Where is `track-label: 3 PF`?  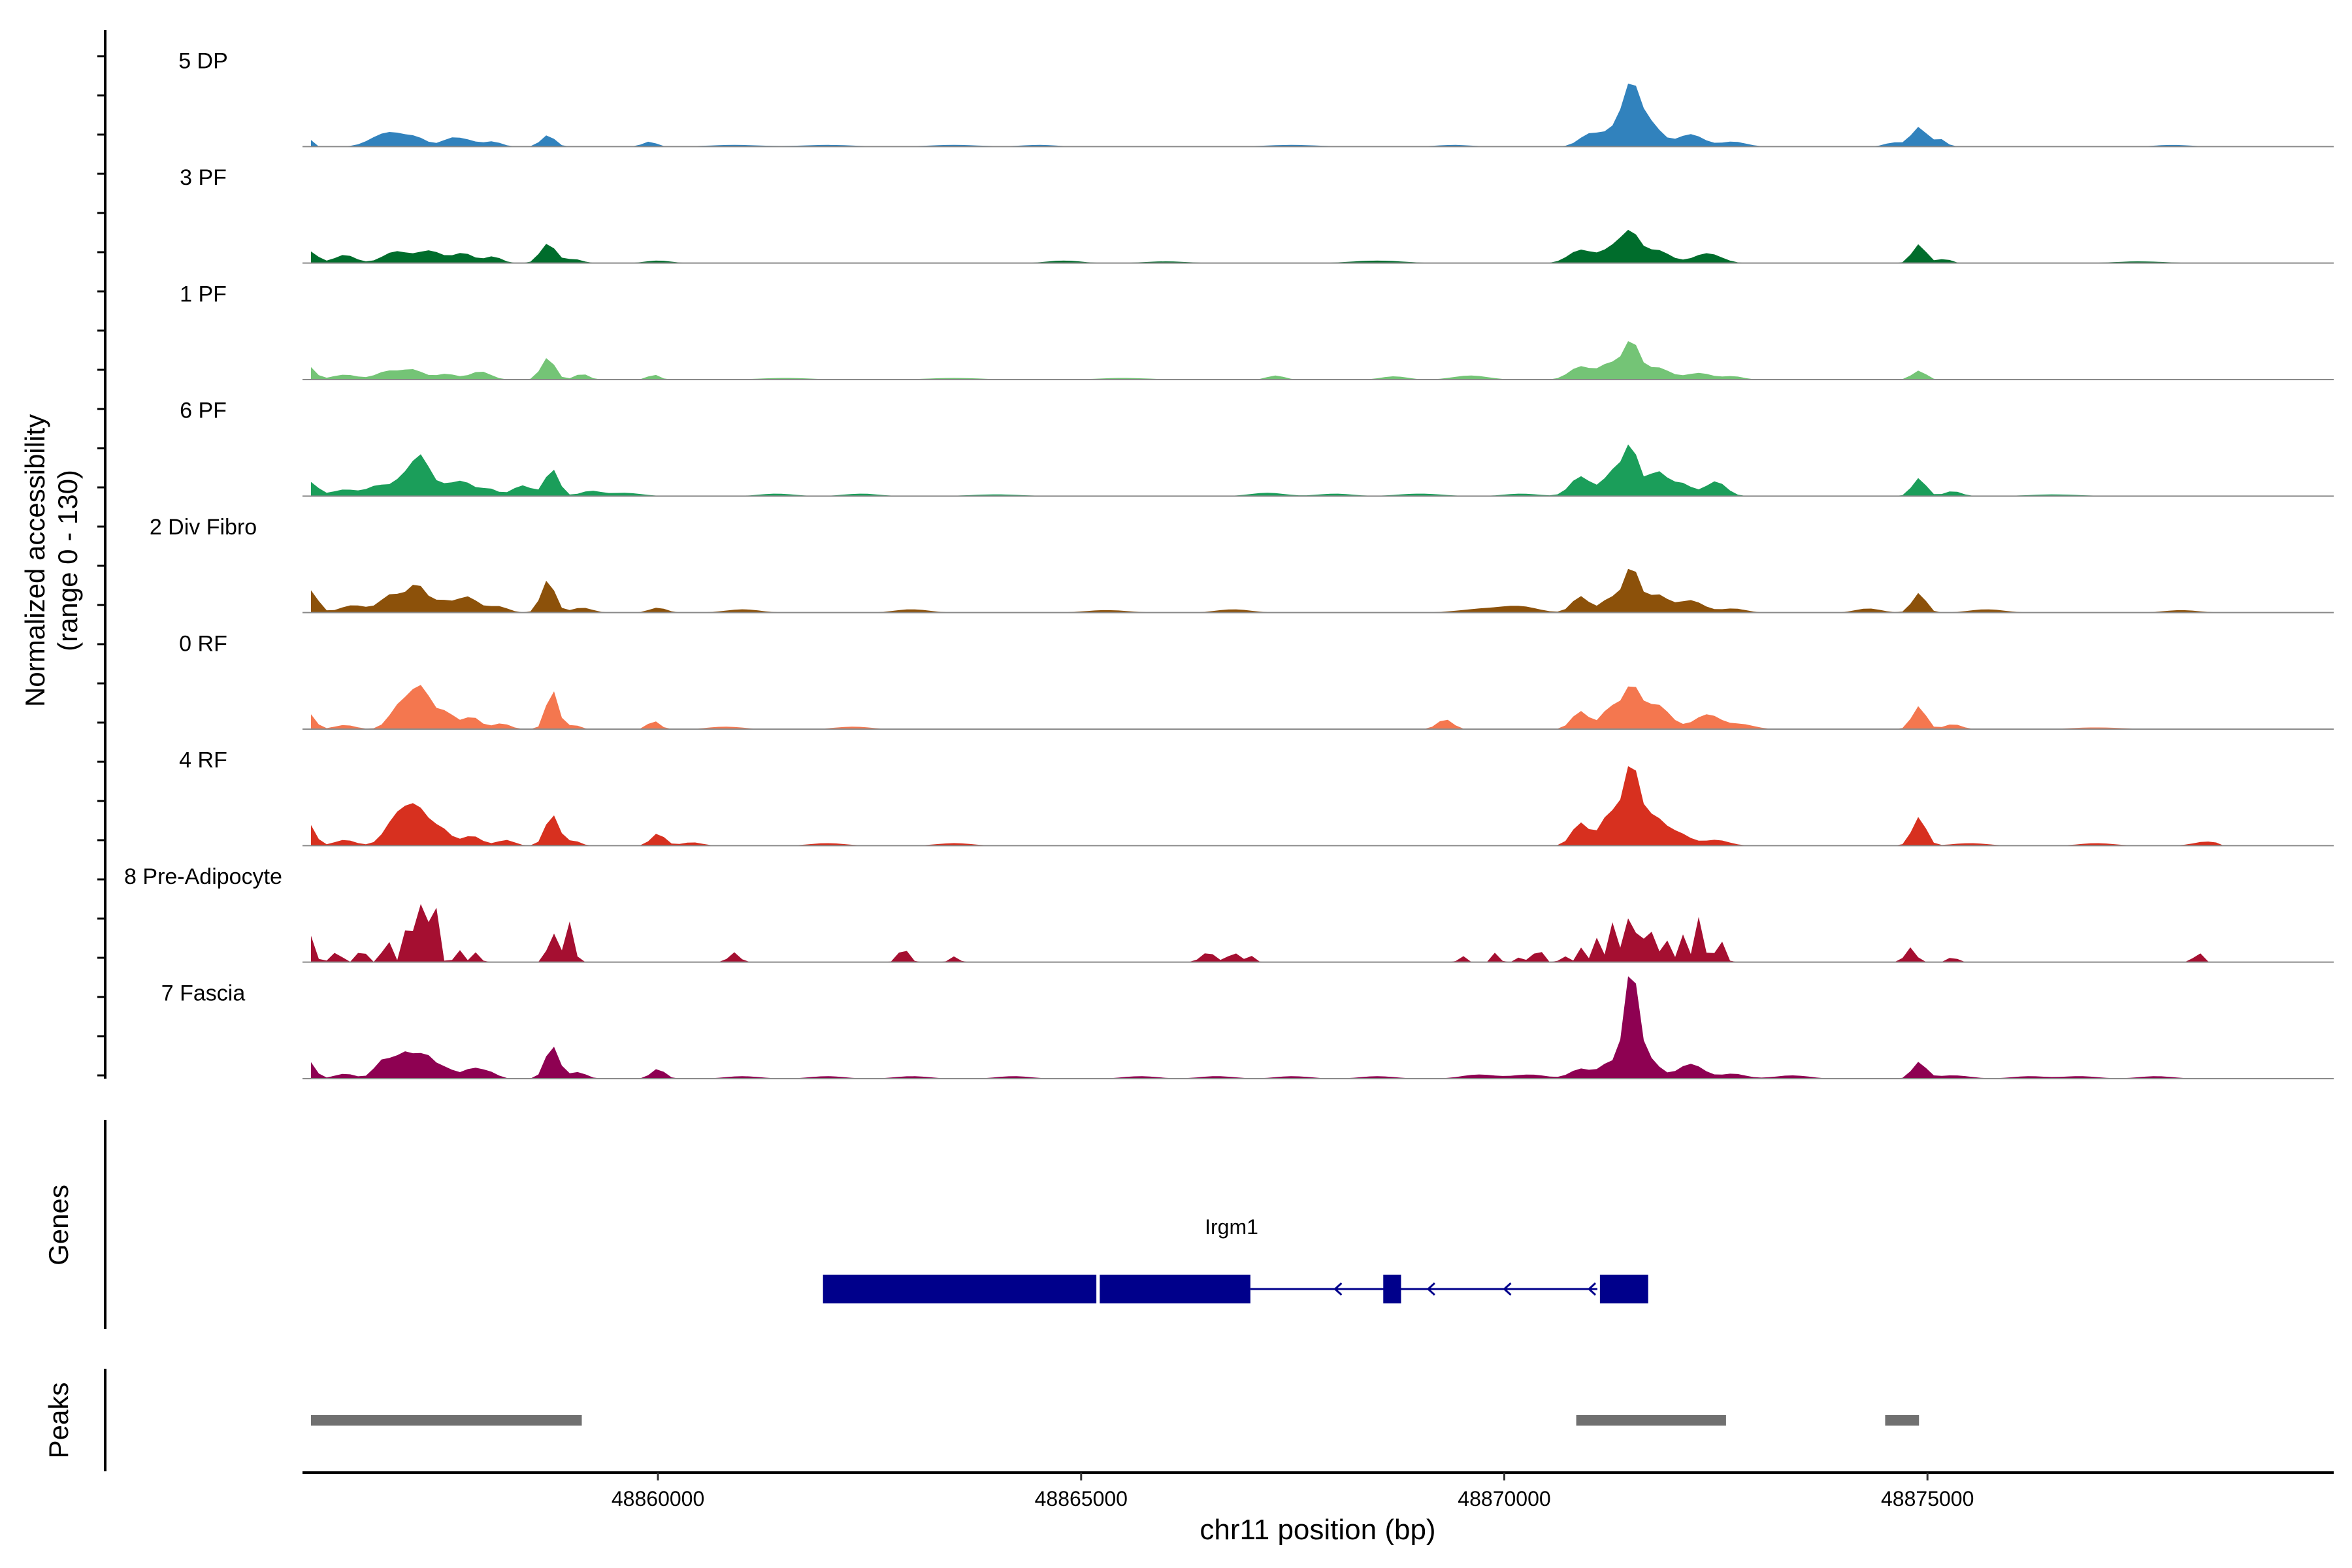 track-label: 3 PF is located at coordinates (203, 177).